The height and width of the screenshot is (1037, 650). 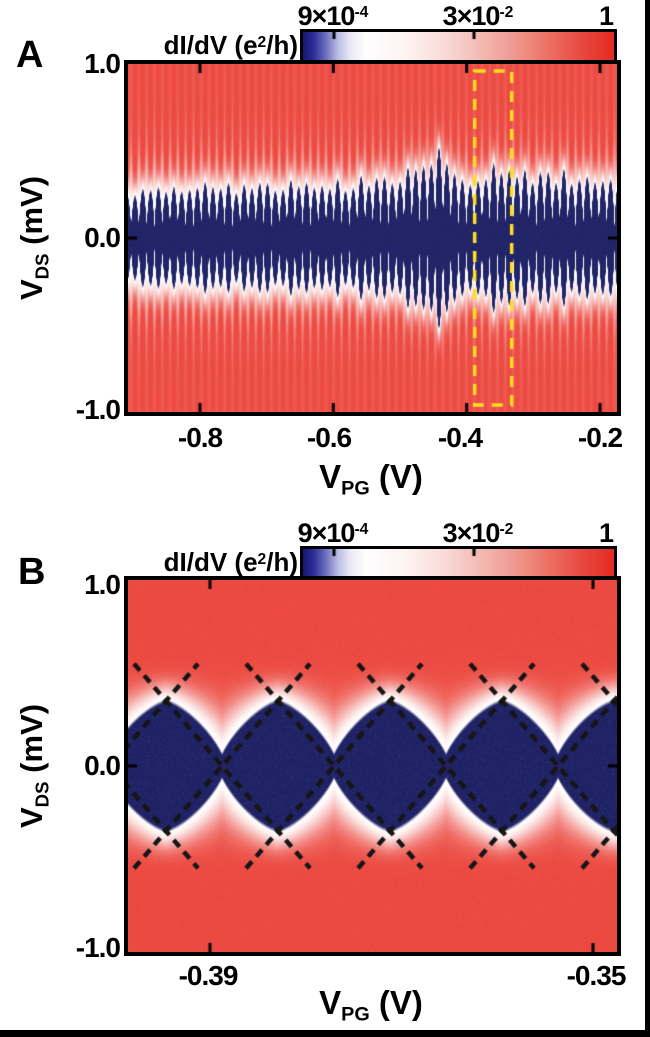 I want to click on panel-b-letter: B, so click(x=32, y=572).